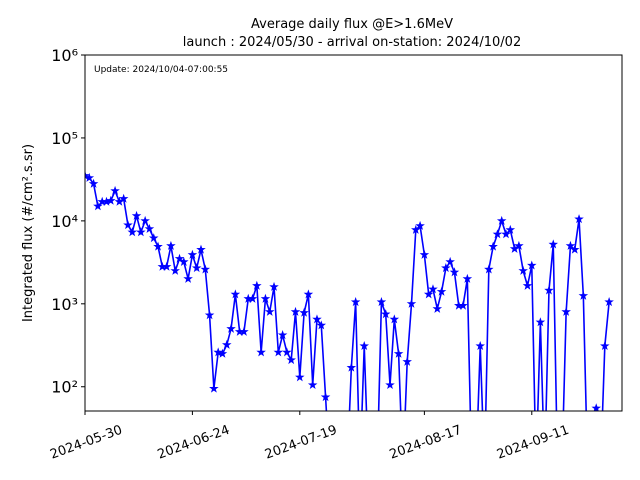 This screenshot has width=640, height=480. What do you see at coordinates (194, 443) in the screenshot?
I see `x-tick-label: 2024-06-24` at bounding box center [194, 443].